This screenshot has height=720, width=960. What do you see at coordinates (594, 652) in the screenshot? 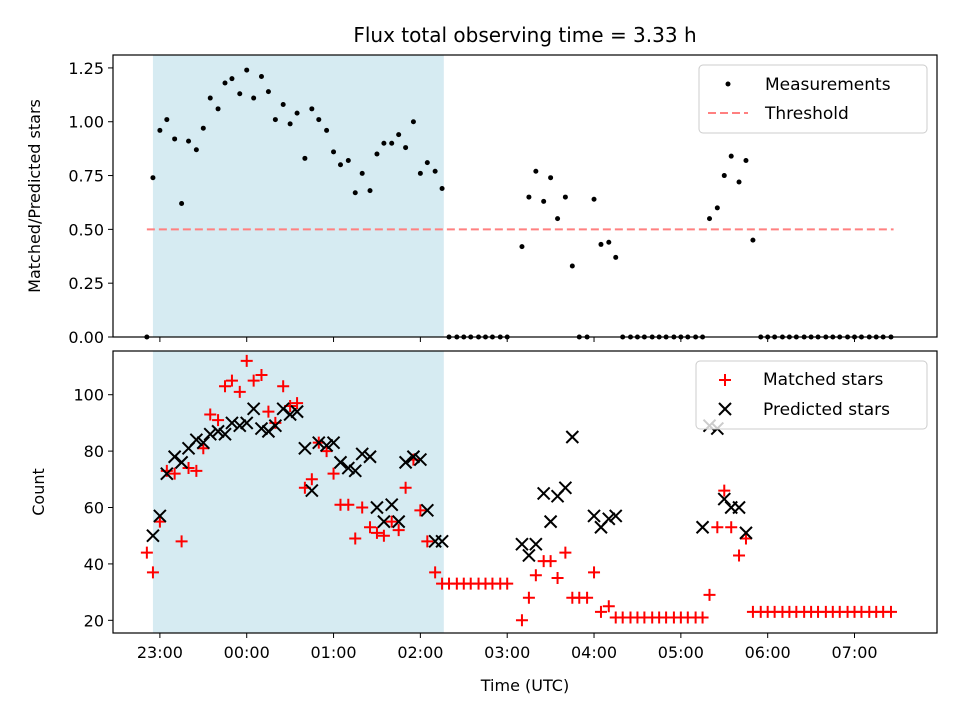
I see `x-tick-label-5: 04:00` at bounding box center [594, 652].